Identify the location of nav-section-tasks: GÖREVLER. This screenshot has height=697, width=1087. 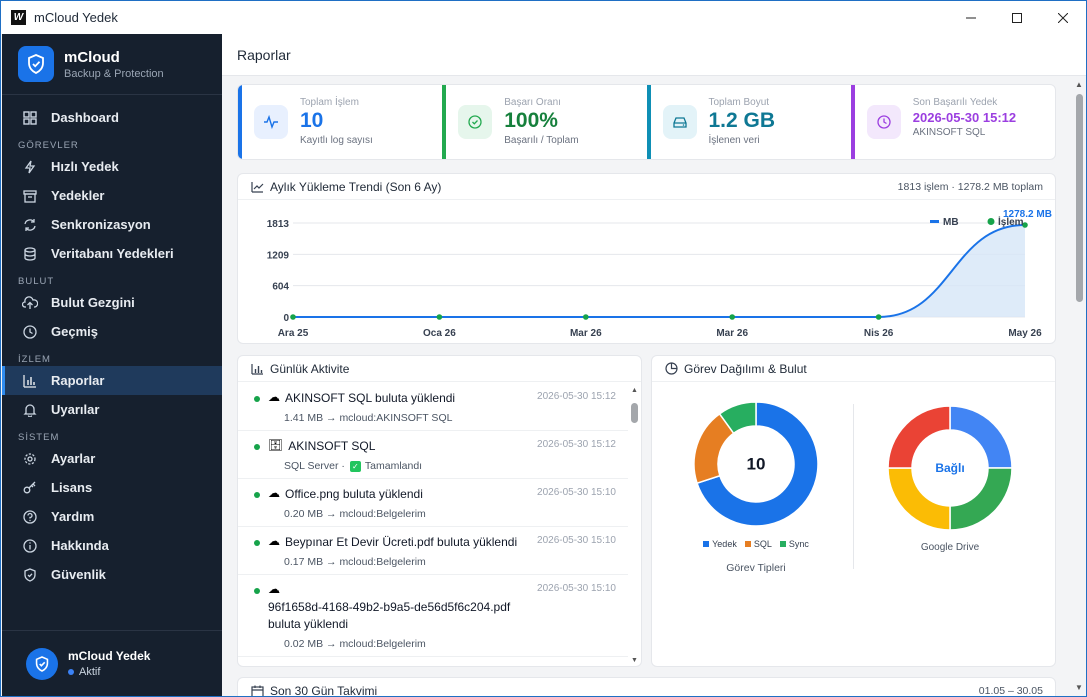
(48, 145).